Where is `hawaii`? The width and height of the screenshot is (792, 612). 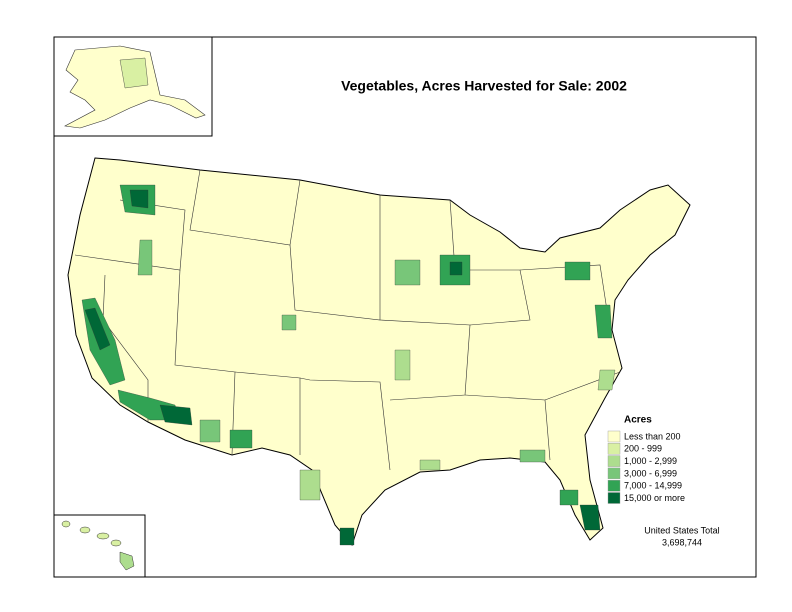 hawaii is located at coordinates (98, 545).